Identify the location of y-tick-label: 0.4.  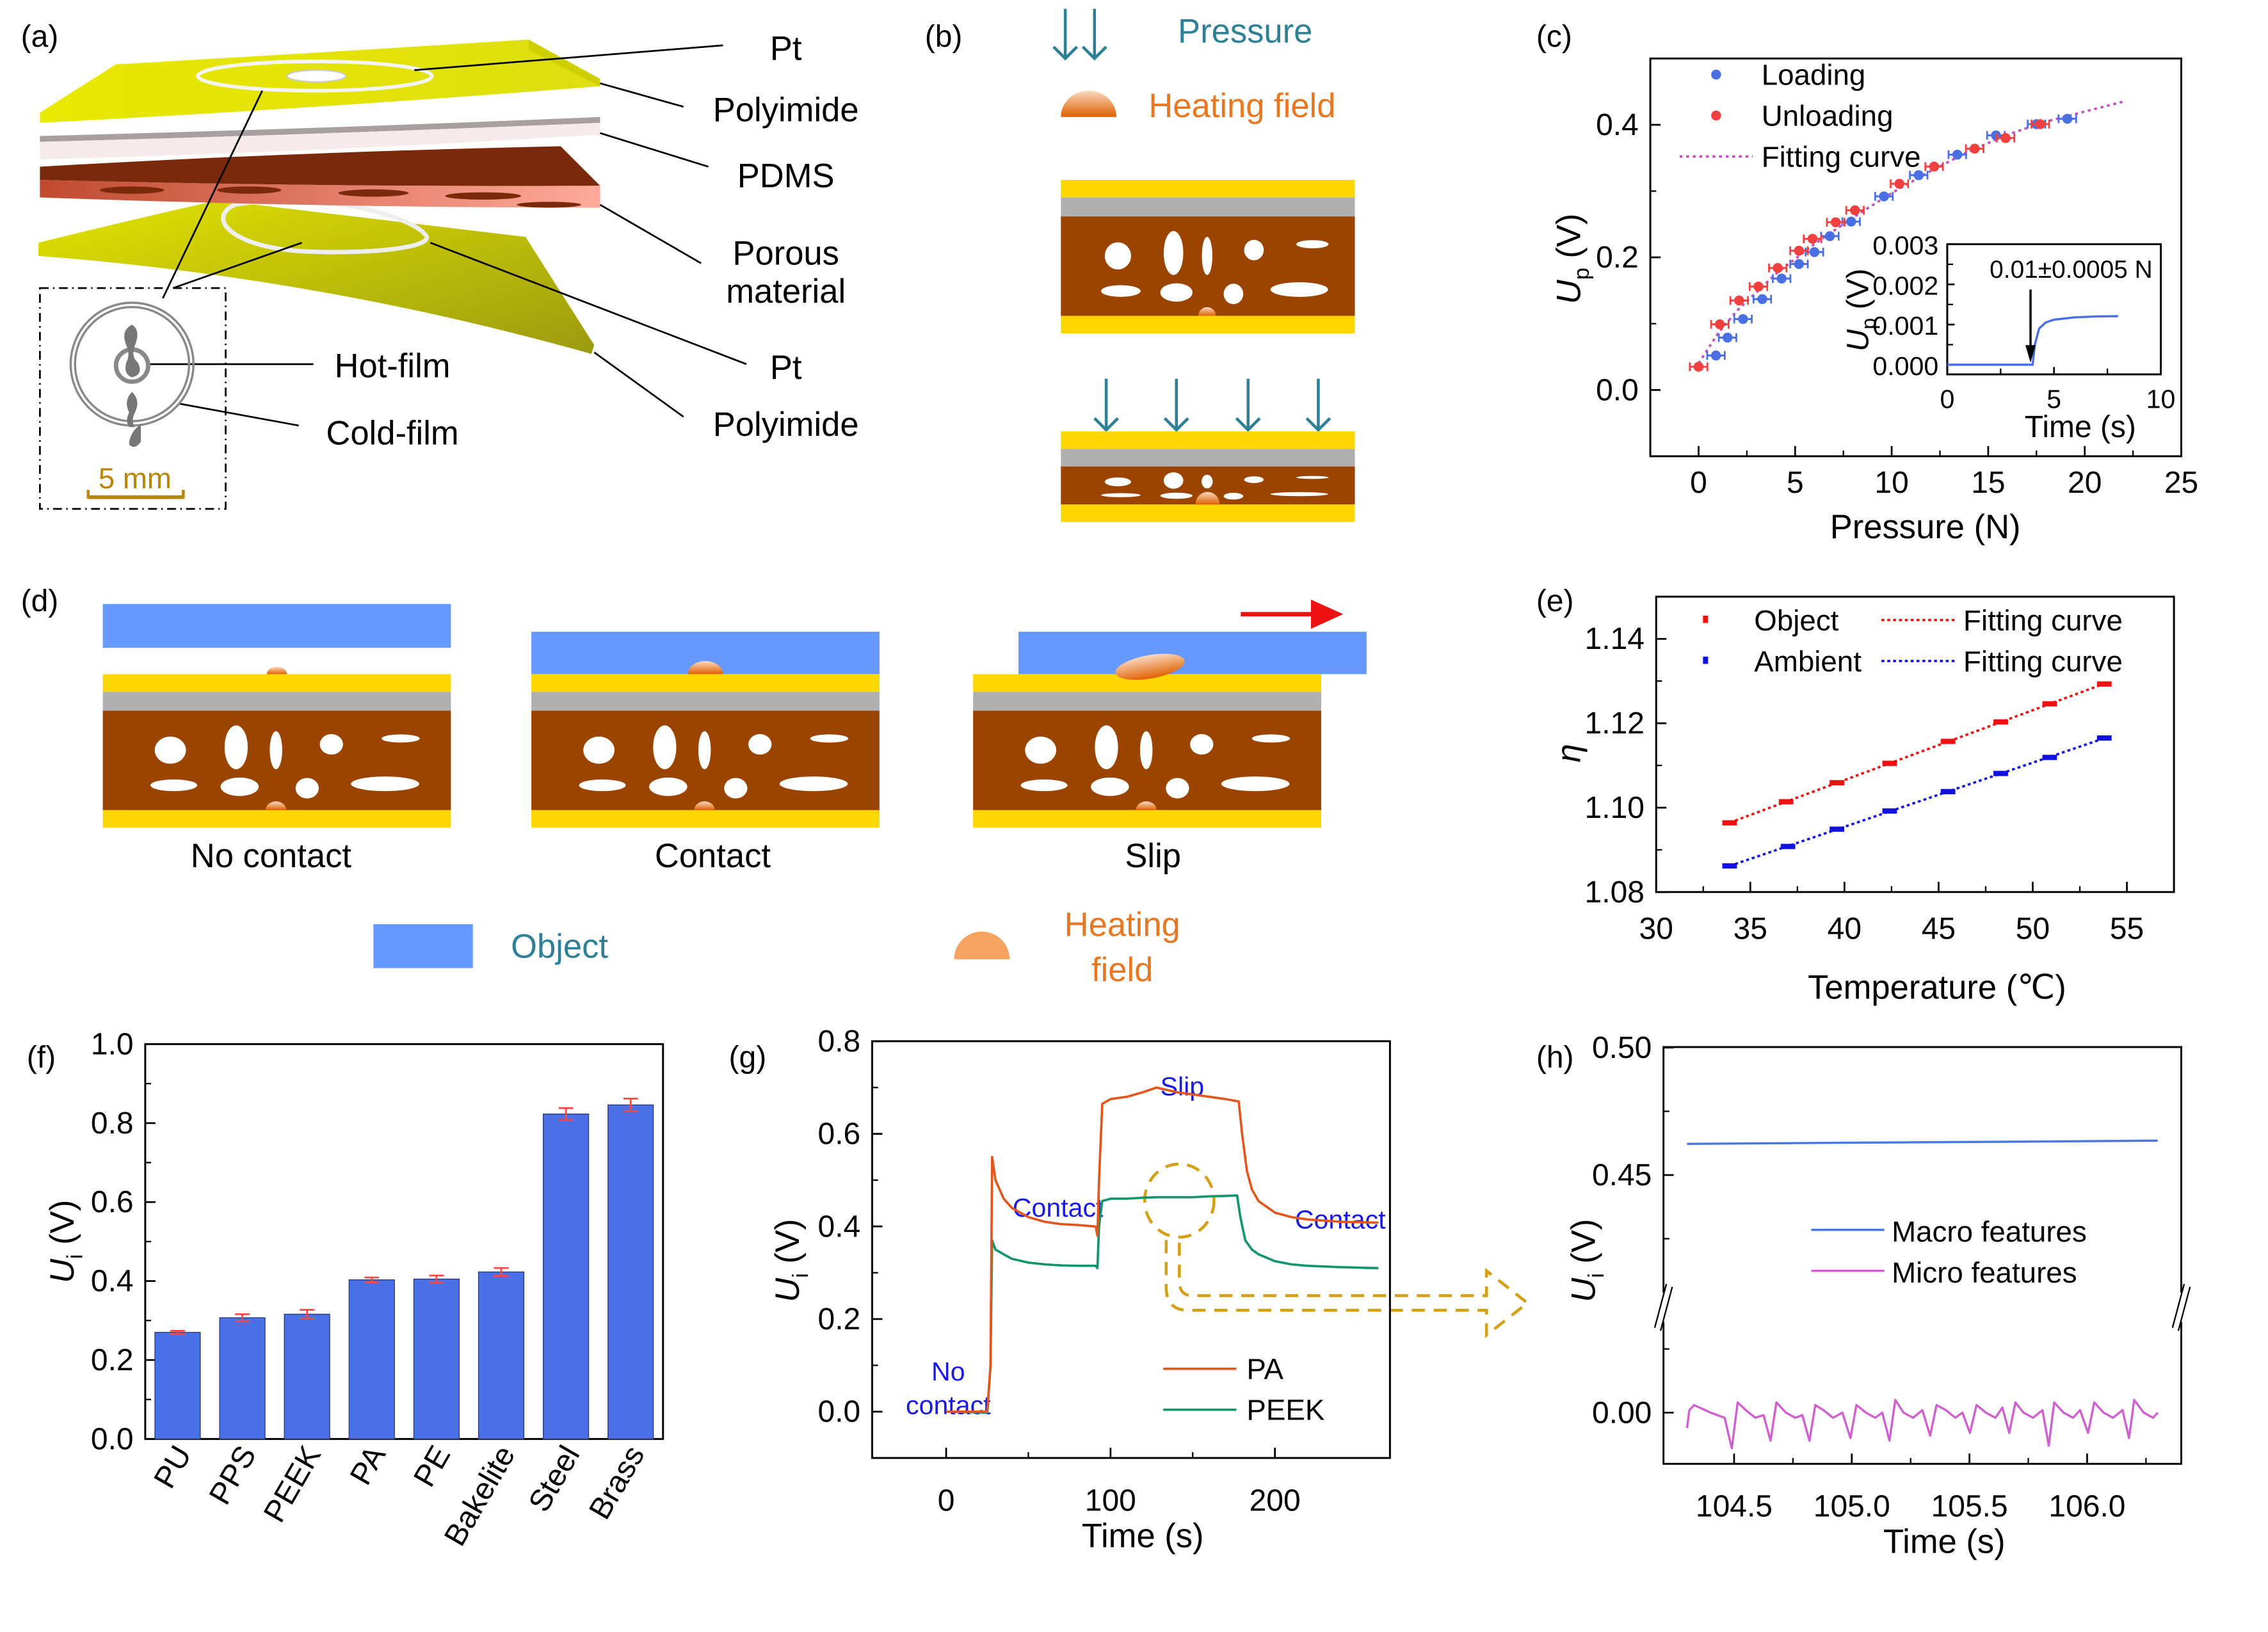
(112, 1282).